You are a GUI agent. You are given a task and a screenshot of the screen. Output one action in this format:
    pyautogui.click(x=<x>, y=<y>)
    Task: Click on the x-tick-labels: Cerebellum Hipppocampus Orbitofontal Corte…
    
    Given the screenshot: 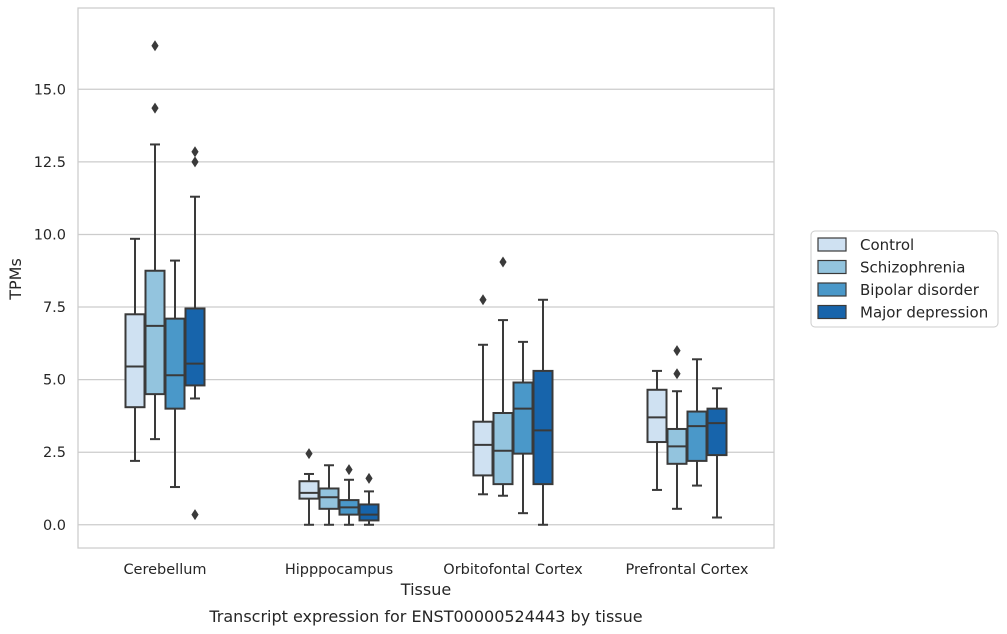 What is the action you would take?
    pyautogui.click(x=435, y=570)
    